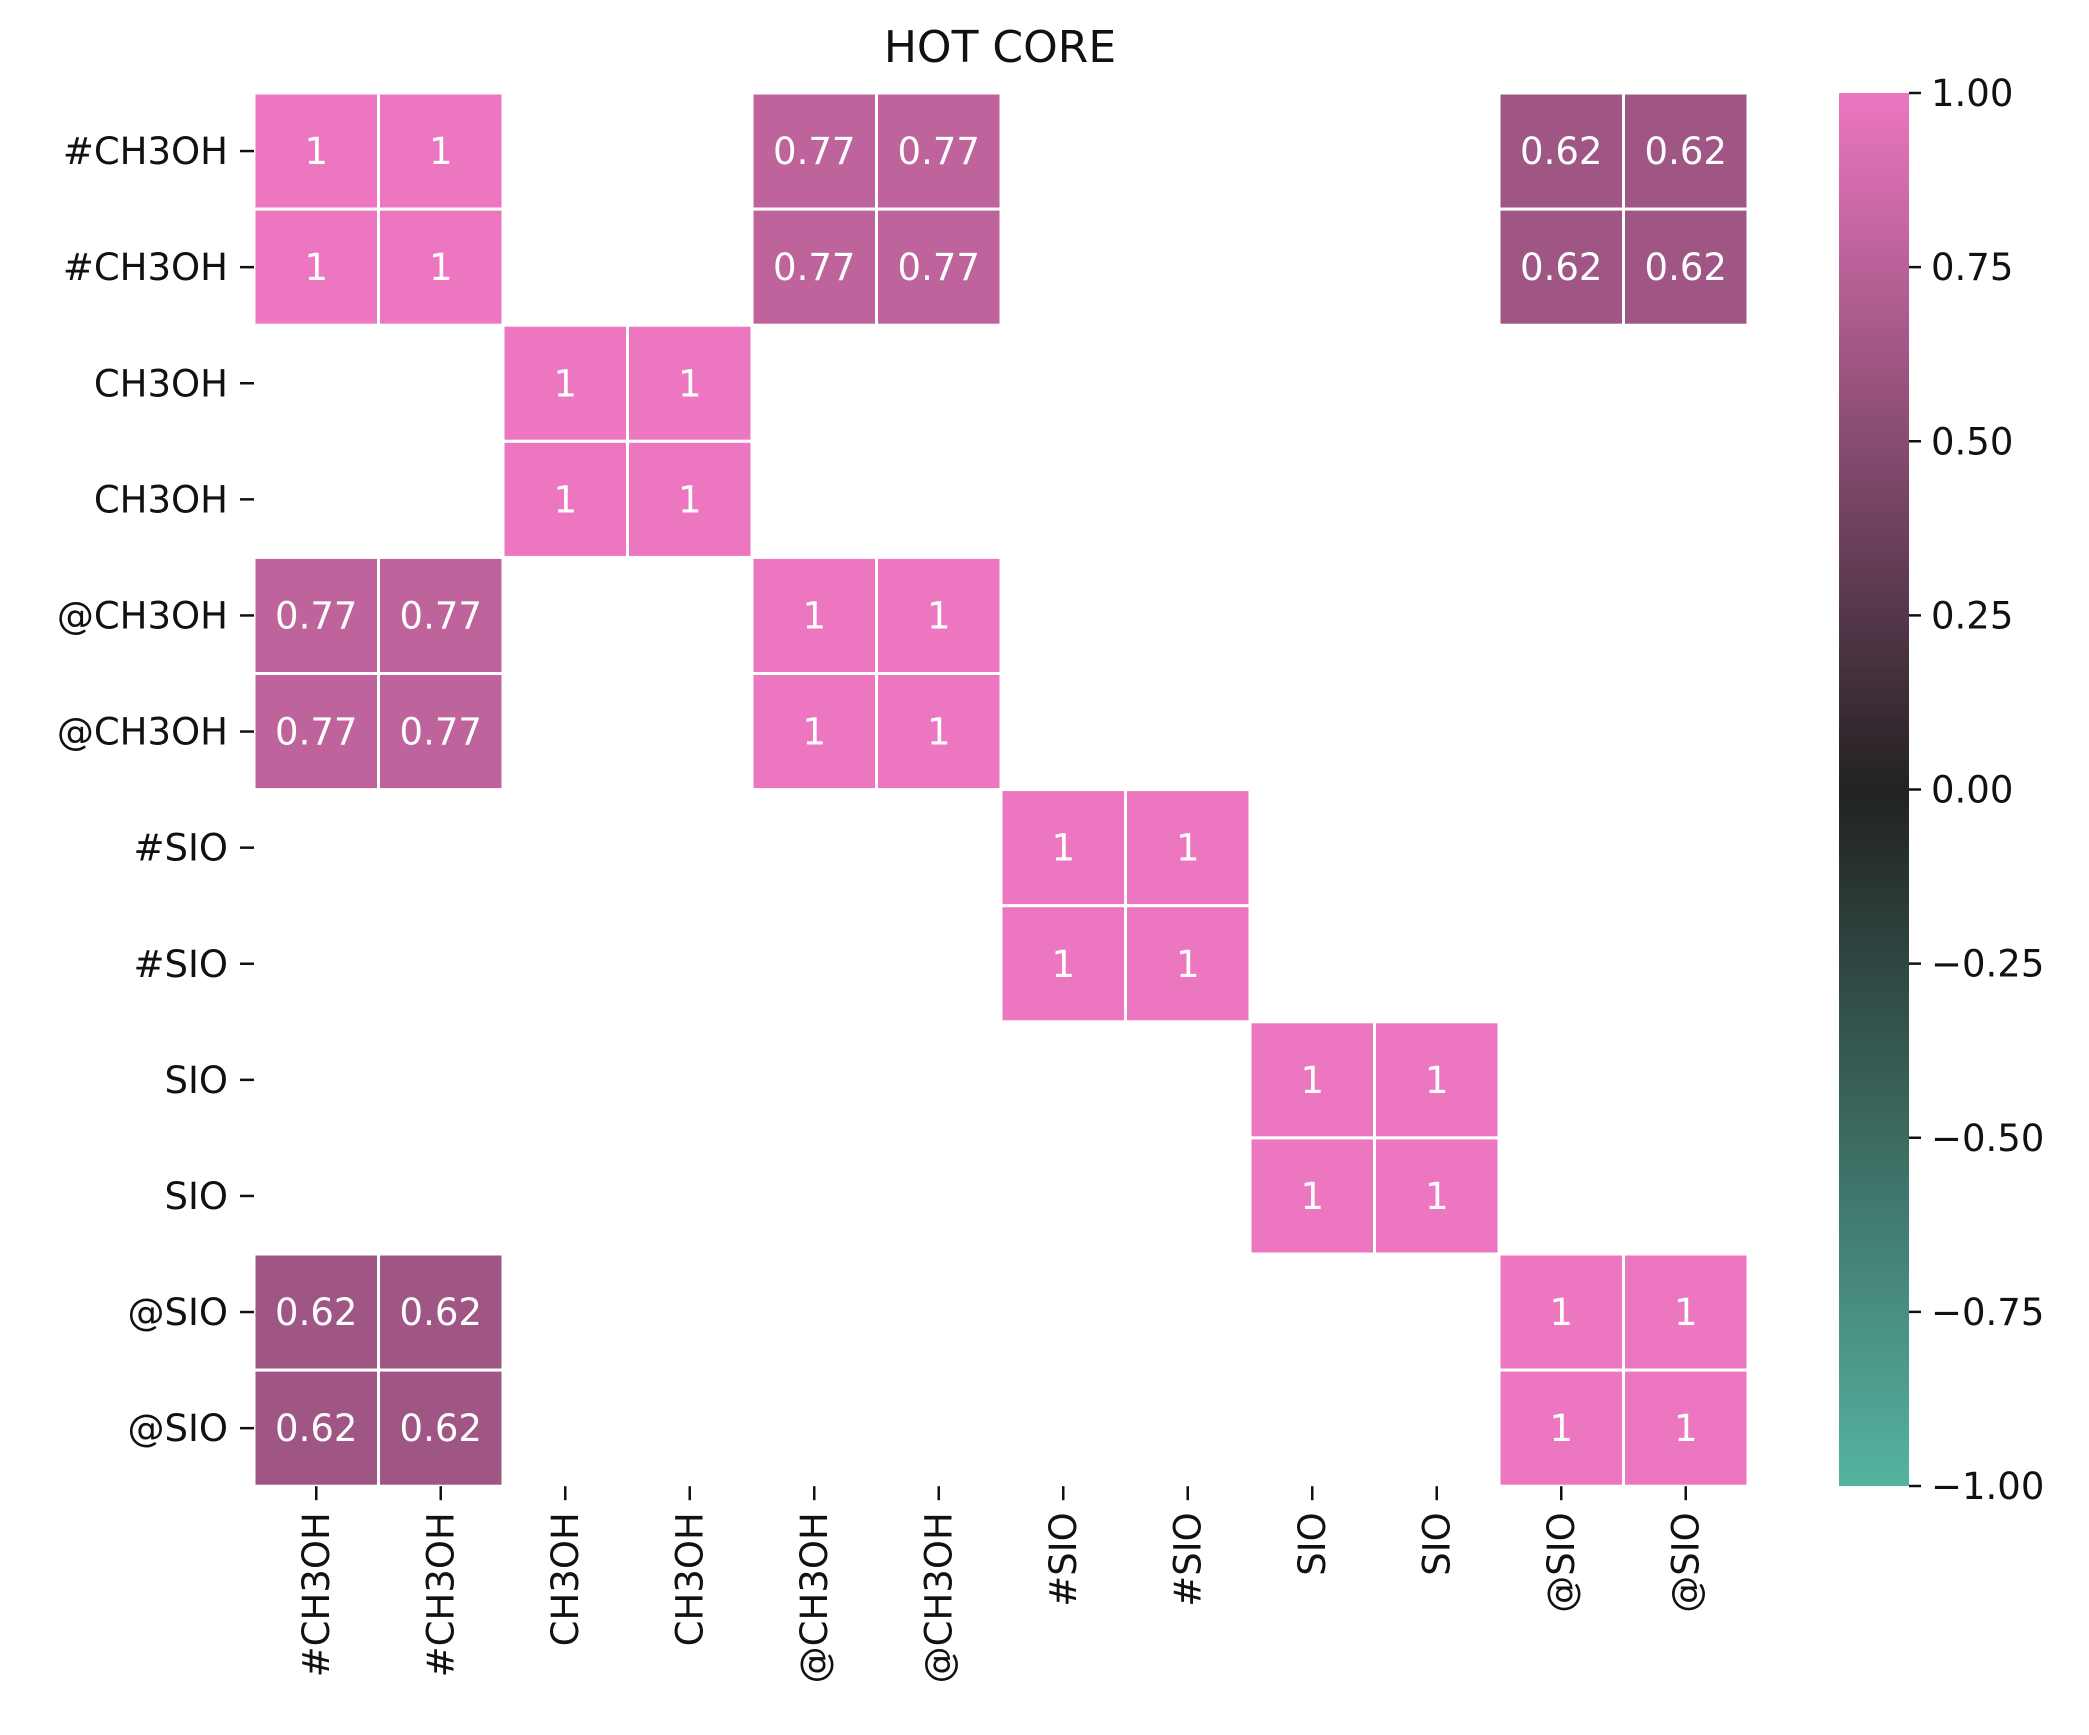  I want to click on colorbar-tick-label: 0.75, so click(1972, 267).